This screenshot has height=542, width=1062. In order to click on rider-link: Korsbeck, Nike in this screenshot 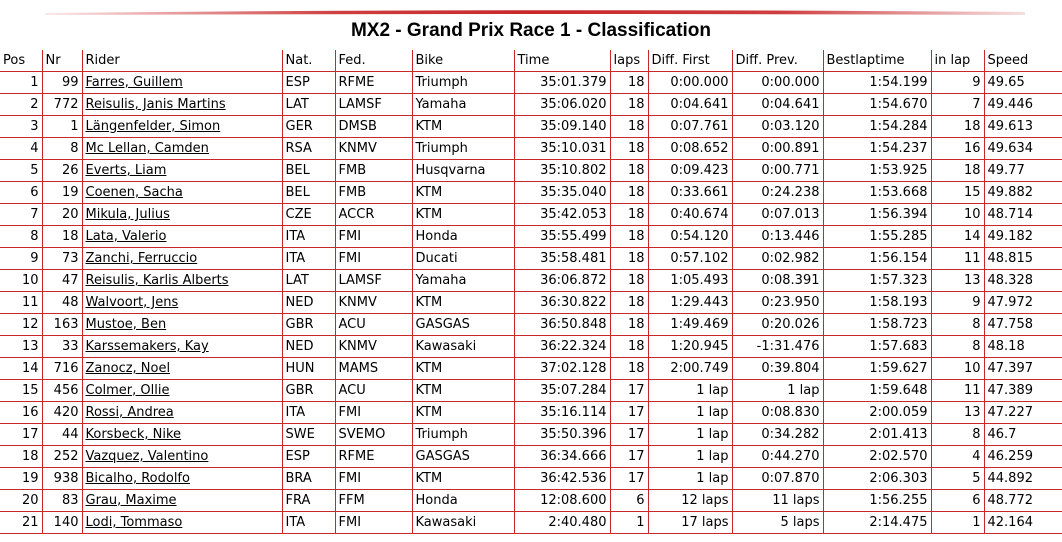, I will do `click(133, 434)`.